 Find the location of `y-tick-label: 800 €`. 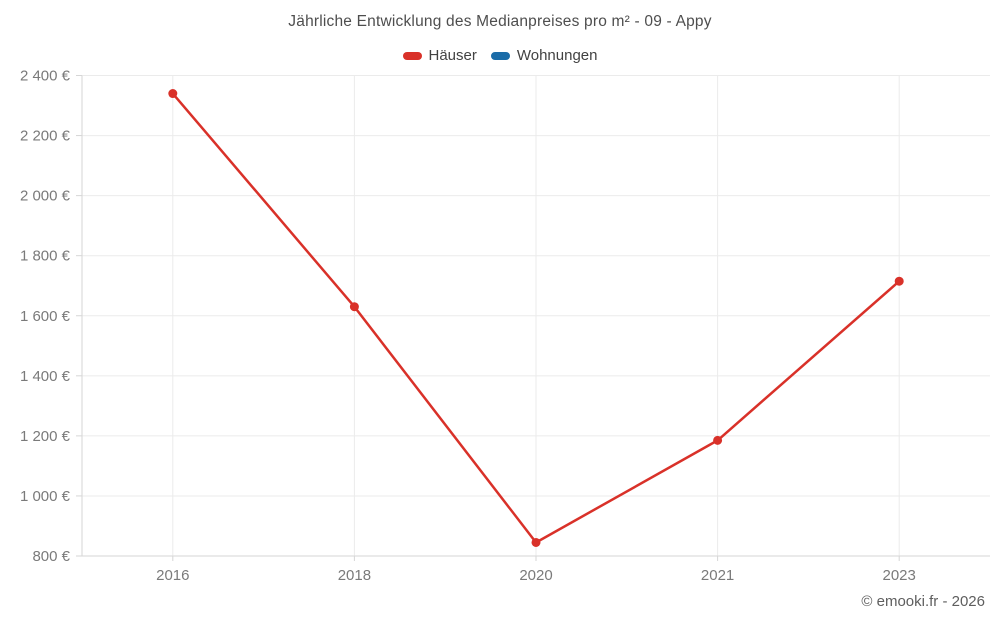

y-tick-label: 800 € is located at coordinates (51, 556).